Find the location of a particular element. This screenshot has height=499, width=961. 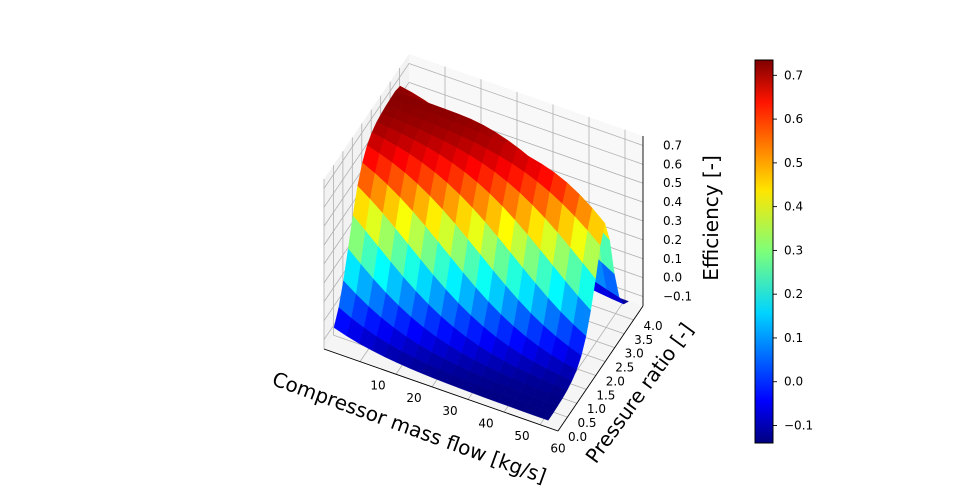

x-axis-line is located at coordinates (441, 390).